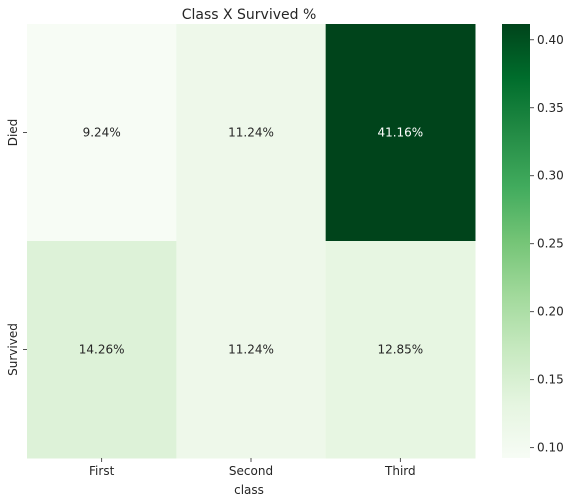 This screenshot has width=563, height=503. I want to click on x-tick-label: Second, so click(251, 471).